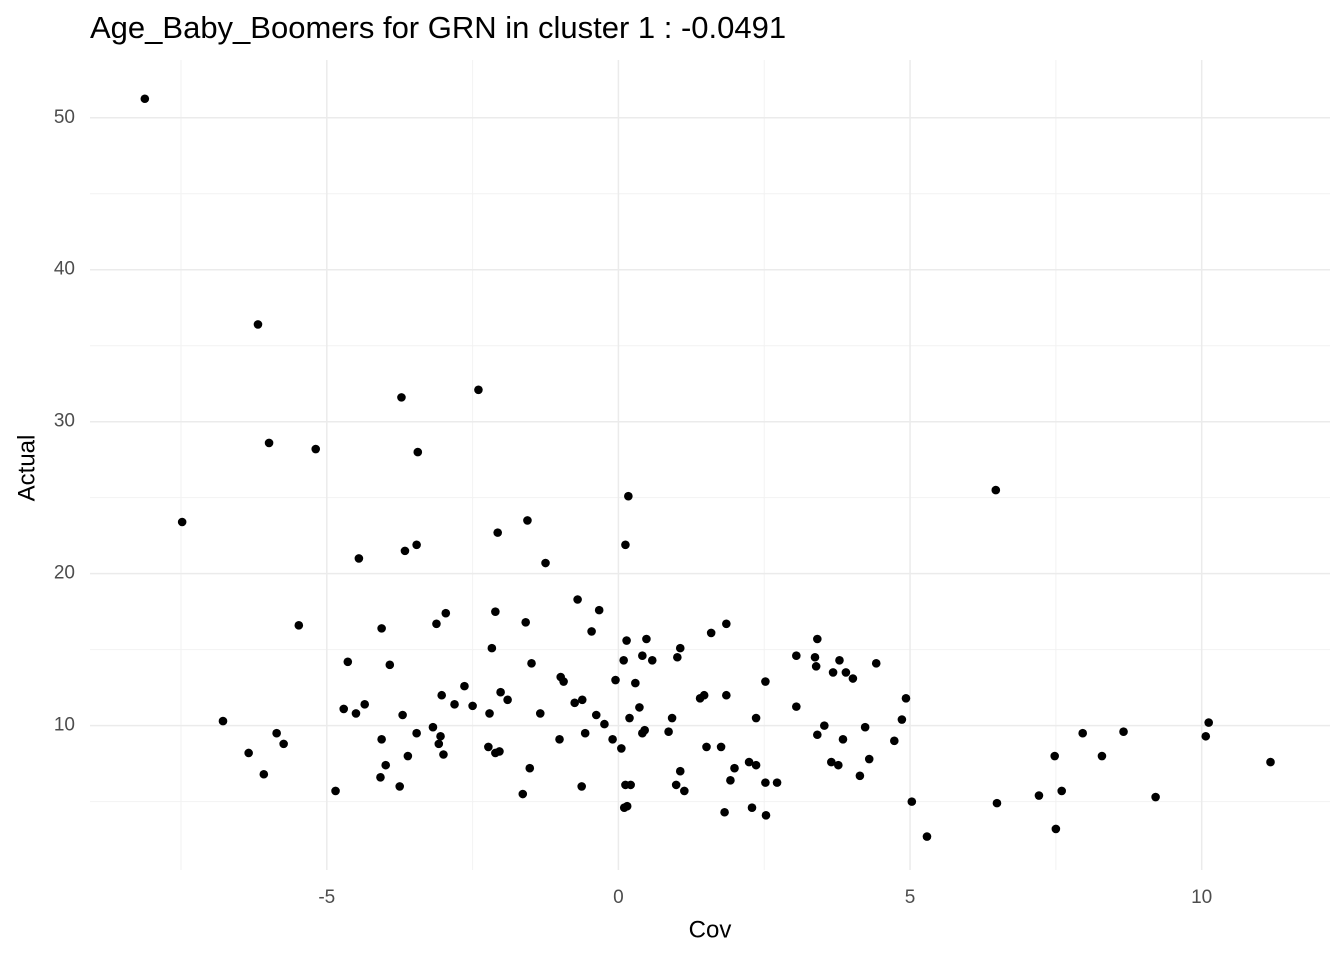 Image resolution: width=1344 pixels, height=960 pixels. I want to click on x-tick-label: -5, so click(326, 897).